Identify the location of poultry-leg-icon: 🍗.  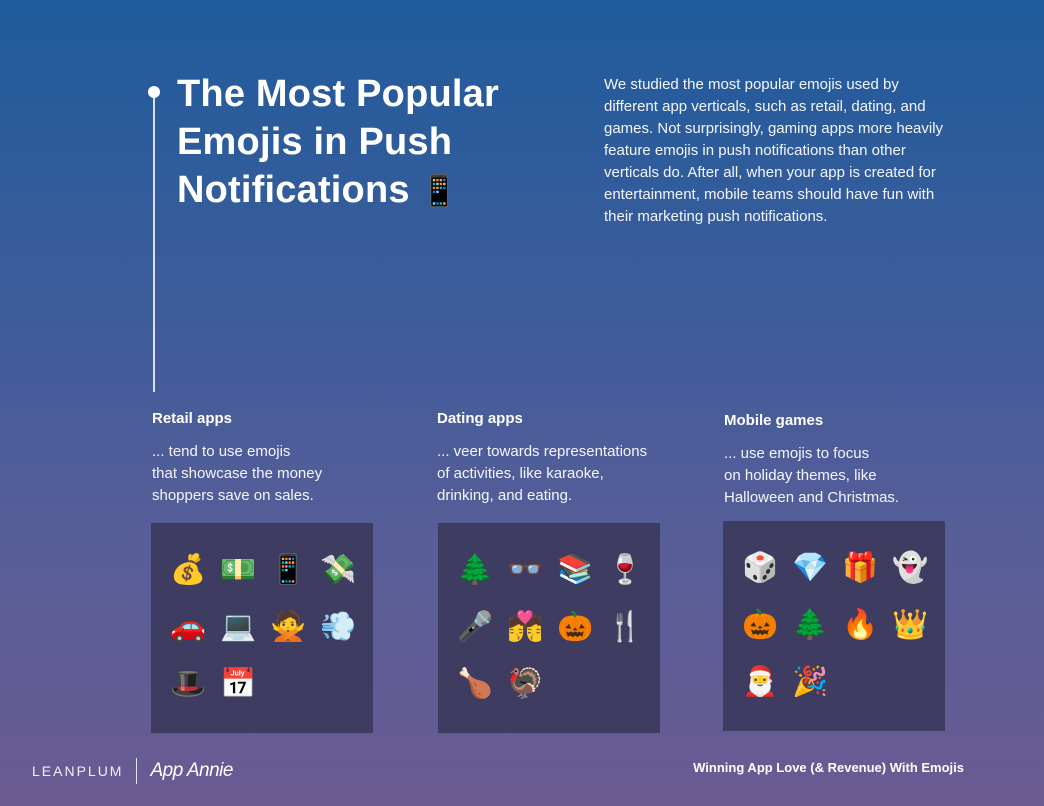
(475, 683).